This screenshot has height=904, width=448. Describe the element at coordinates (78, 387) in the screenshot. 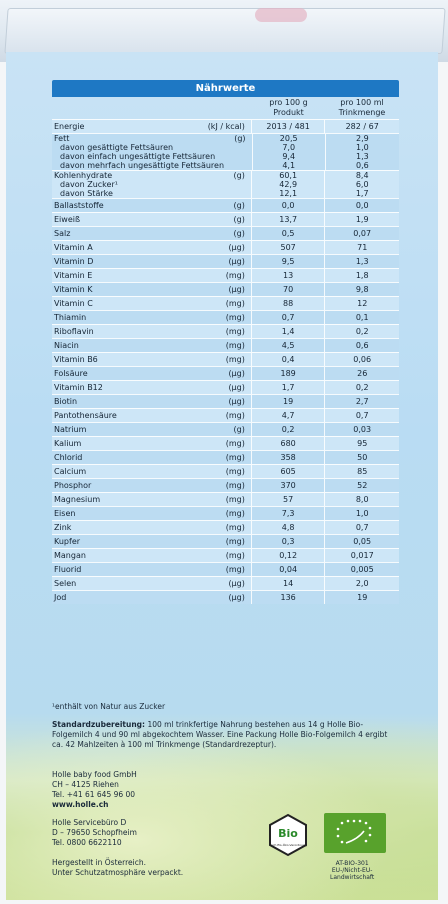

I see `cell-line: Vitamin B12` at that location.